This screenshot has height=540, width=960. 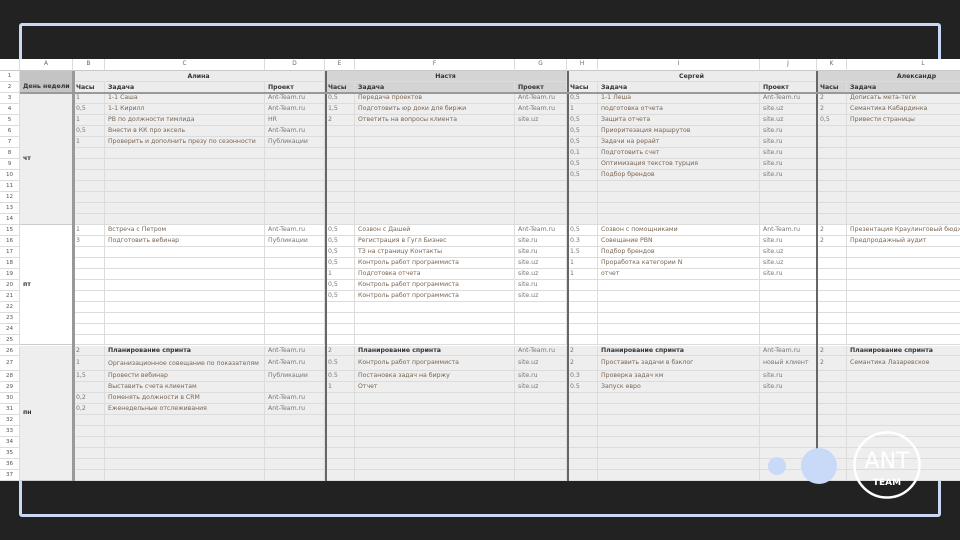 What do you see at coordinates (10, 387) in the screenshot?
I see `row-number: 29` at bounding box center [10, 387].